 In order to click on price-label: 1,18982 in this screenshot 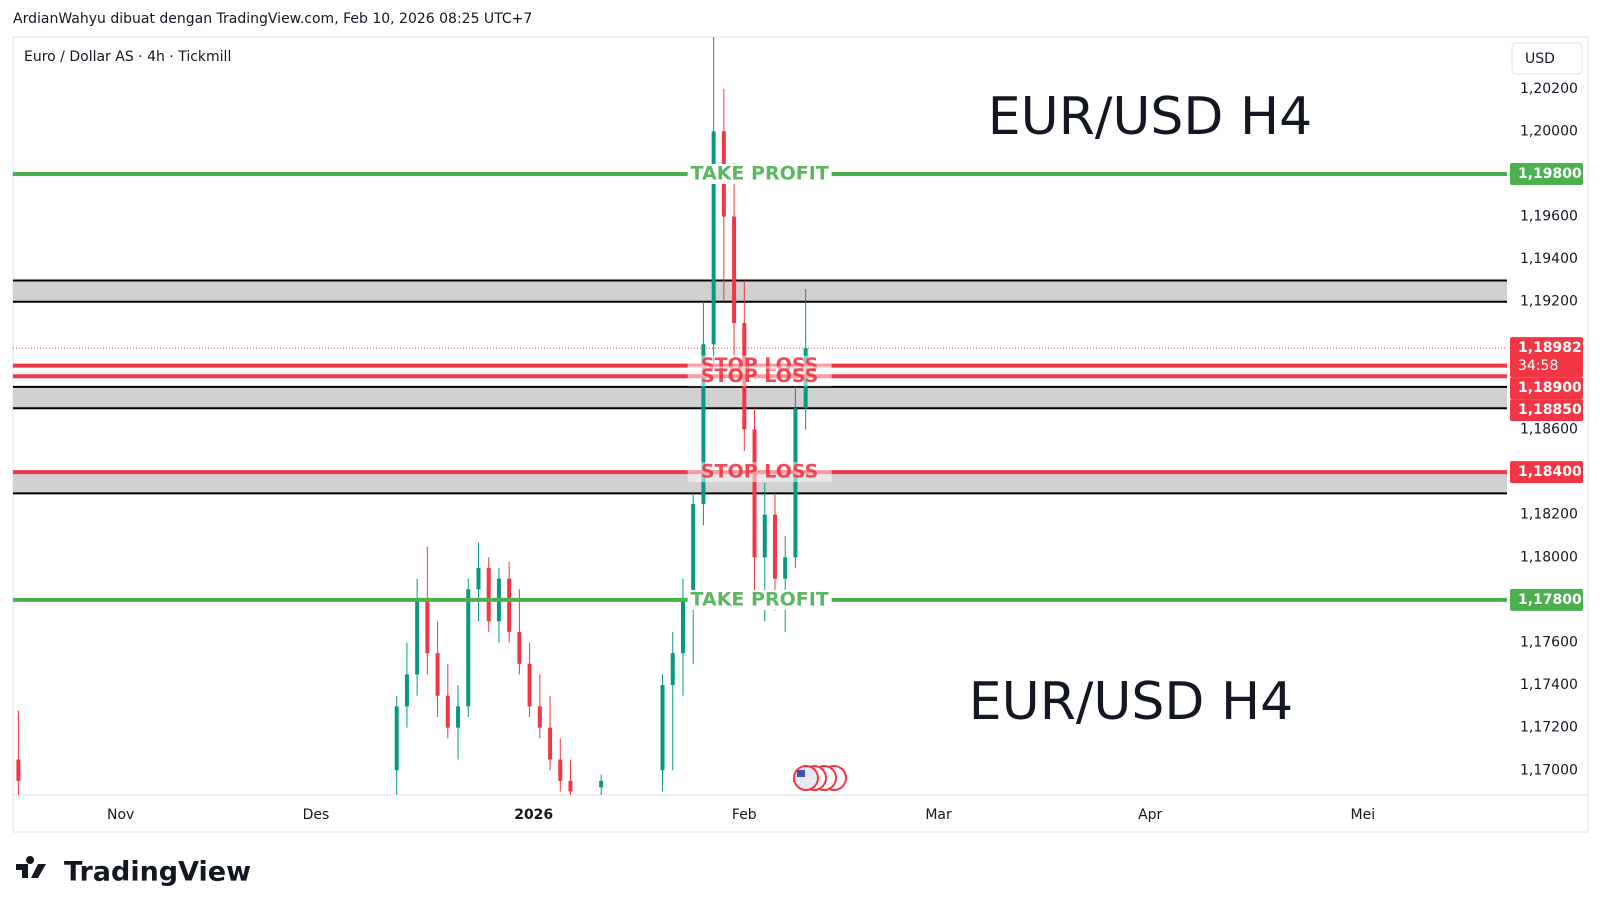, I will do `click(1550, 348)`.